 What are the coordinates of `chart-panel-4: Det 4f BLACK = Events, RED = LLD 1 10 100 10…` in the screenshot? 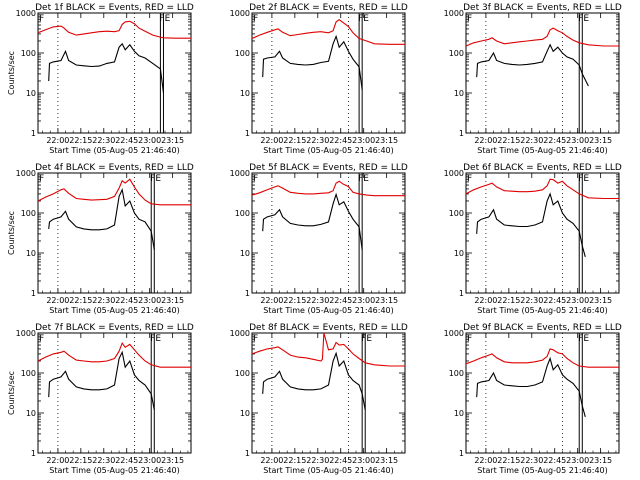 It's located at (100, 239).